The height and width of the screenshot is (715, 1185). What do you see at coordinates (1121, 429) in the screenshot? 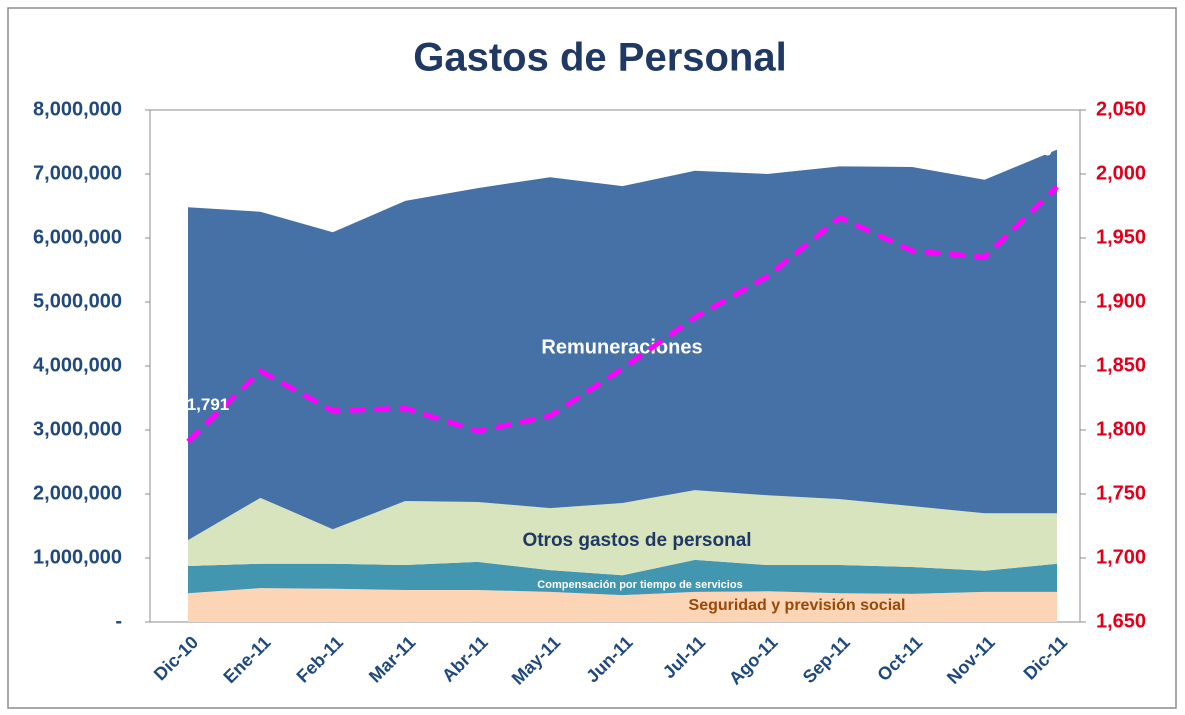
I see `y2-tick-label: 1,800` at bounding box center [1121, 429].